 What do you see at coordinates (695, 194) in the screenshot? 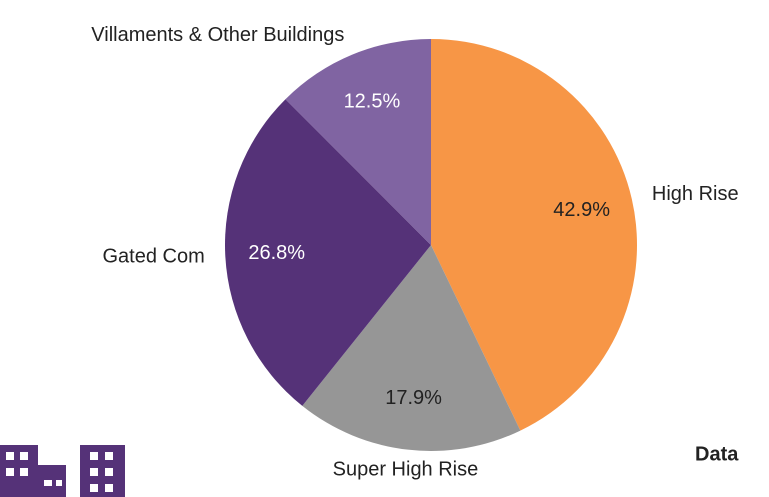
I see `category-label: High Rise` at bounding box center [695, 194].